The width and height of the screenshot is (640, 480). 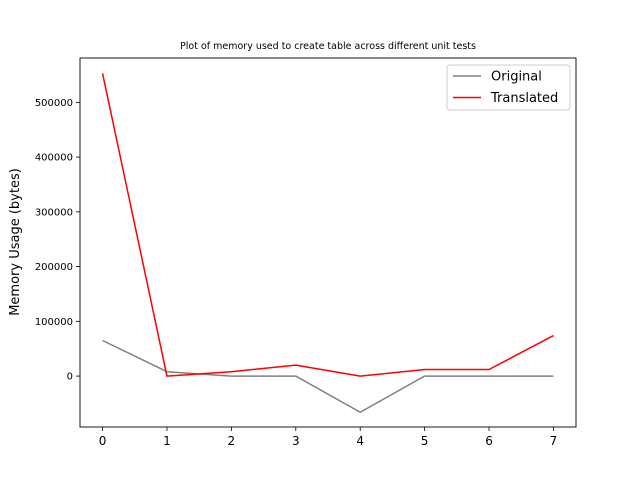 What do you see at coordinates (328, 376) in the screenshot?
I see `series-line-original` at bounding box center [328, 376].